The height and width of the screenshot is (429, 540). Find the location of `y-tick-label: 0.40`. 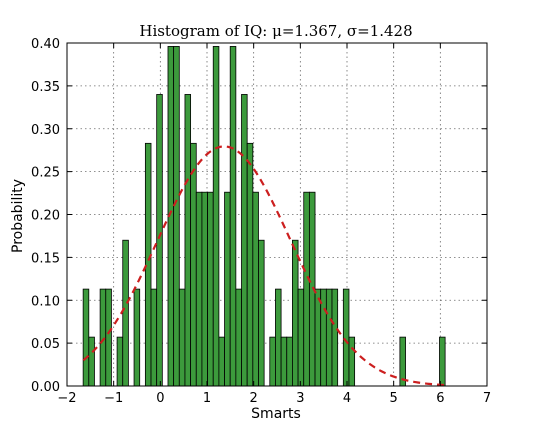

y-tick-label: 0.40 is located at coordinates (45, 44).